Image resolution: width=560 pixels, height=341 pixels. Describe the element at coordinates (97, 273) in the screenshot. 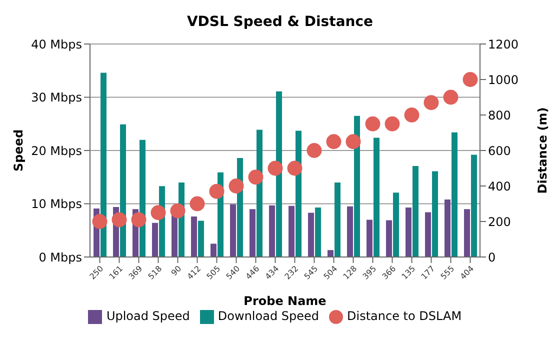

I see `x-tick-label: 250` at that location.